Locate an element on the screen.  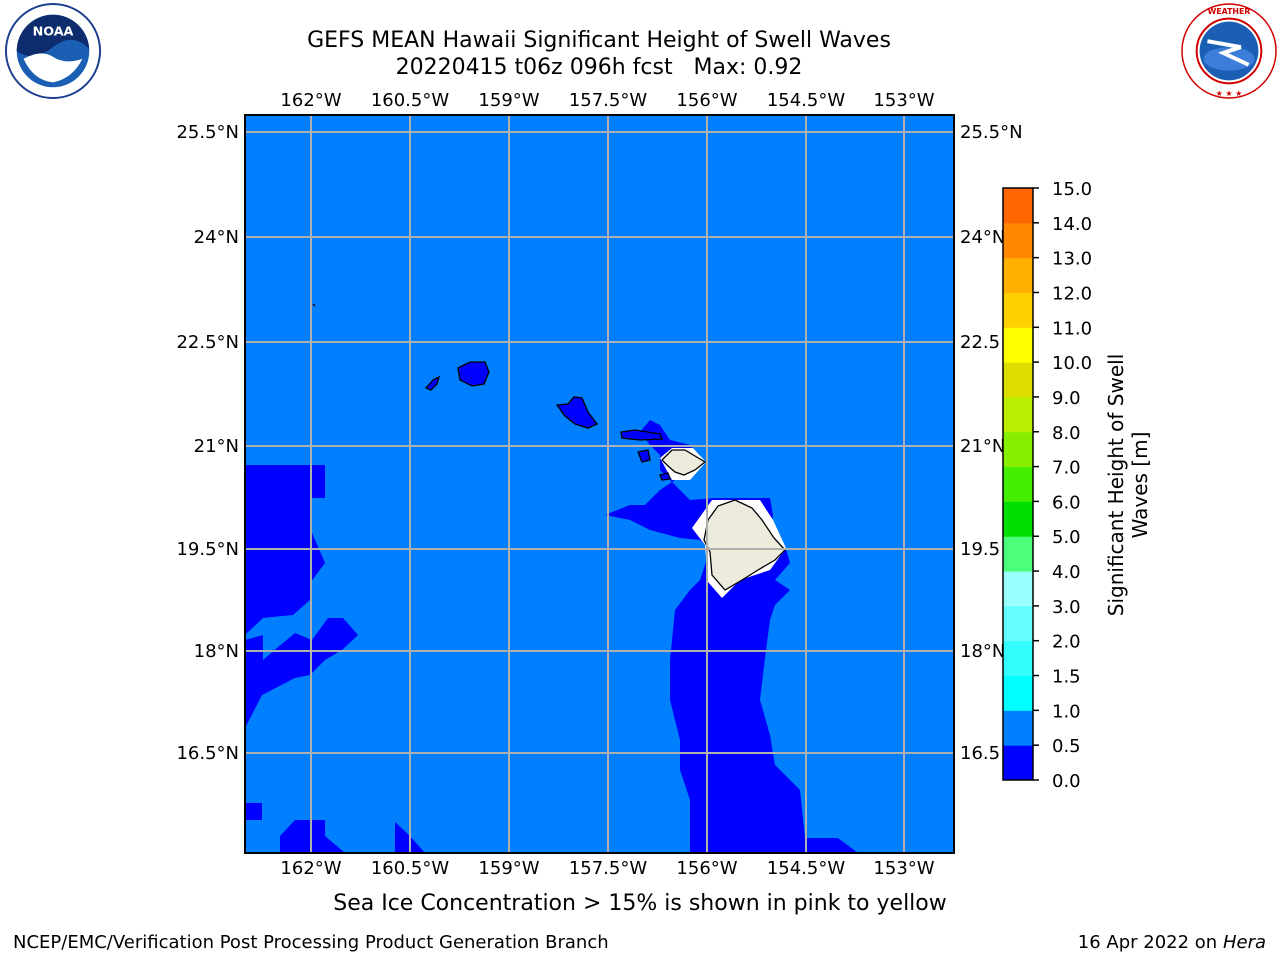
noaa-logo: NOAA is located at coordinates (53, 51).